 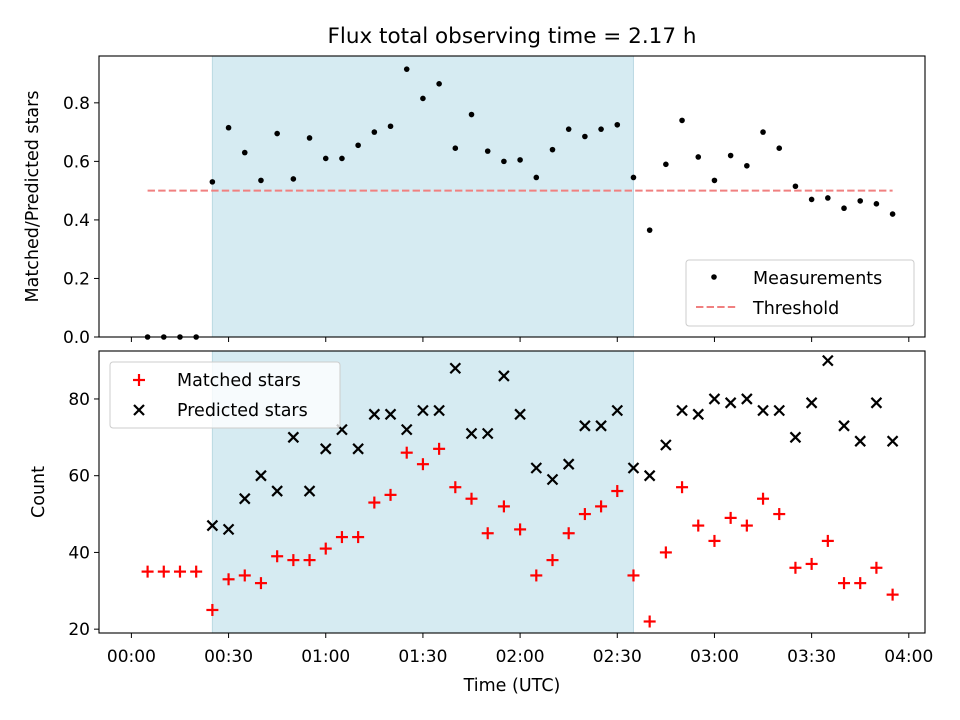 What do you see at coordinates (228, 657) in the screenshot?
I see `x-tick-label: 00:30` at bounding box center [228, 657].